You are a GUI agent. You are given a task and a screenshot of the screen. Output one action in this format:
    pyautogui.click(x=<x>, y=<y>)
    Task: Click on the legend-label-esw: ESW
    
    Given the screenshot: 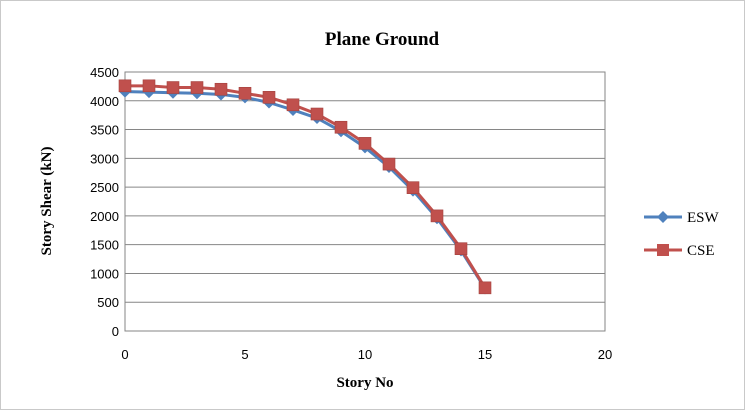 What is the action you would take?
    pyautogui.click(x=703, y=218)
    